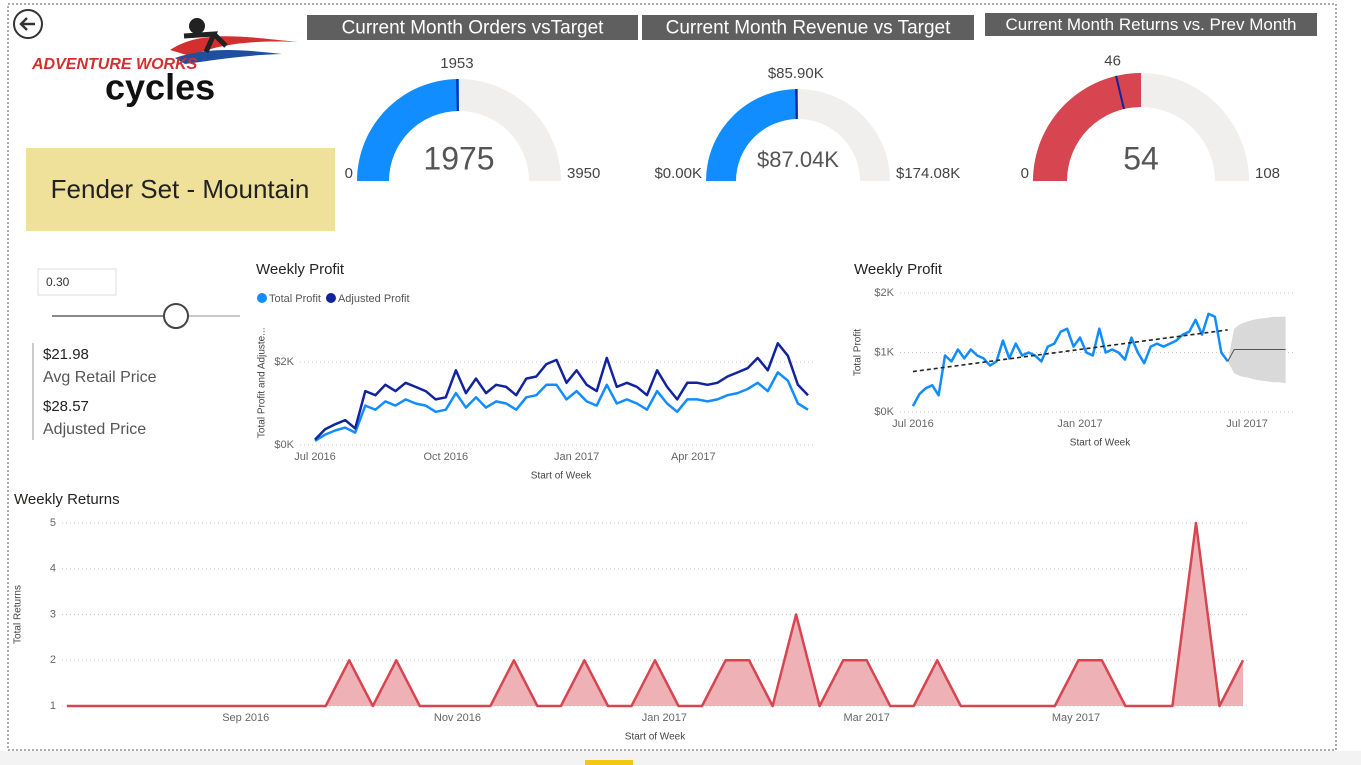 The image size is (1361, 765). I want to click on back-button, so click(28, 24).